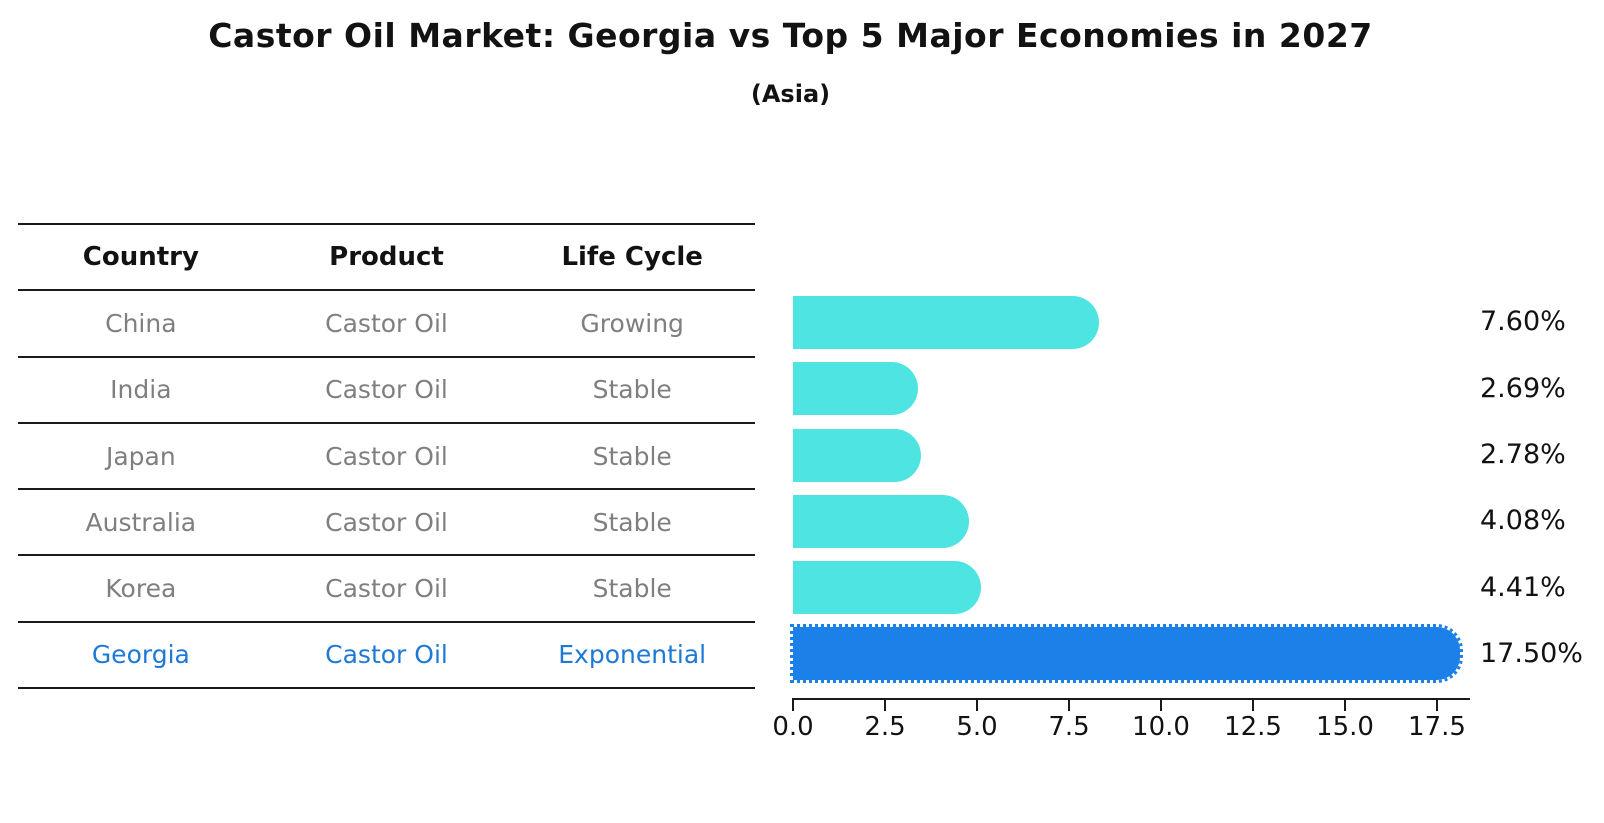 Image resolution: width=1604 pixels, height=823 pixels. I want to click on table-row: China Castor Oil Growing, so click(386, 324).